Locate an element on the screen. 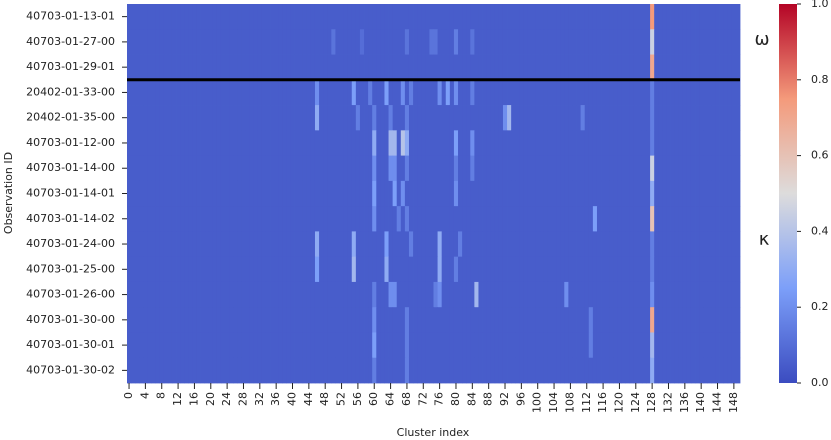 The width and height of the screenshot is (831, 440). y-tick-label: 40703-01-27-00 is located at coordinates (70, 41).